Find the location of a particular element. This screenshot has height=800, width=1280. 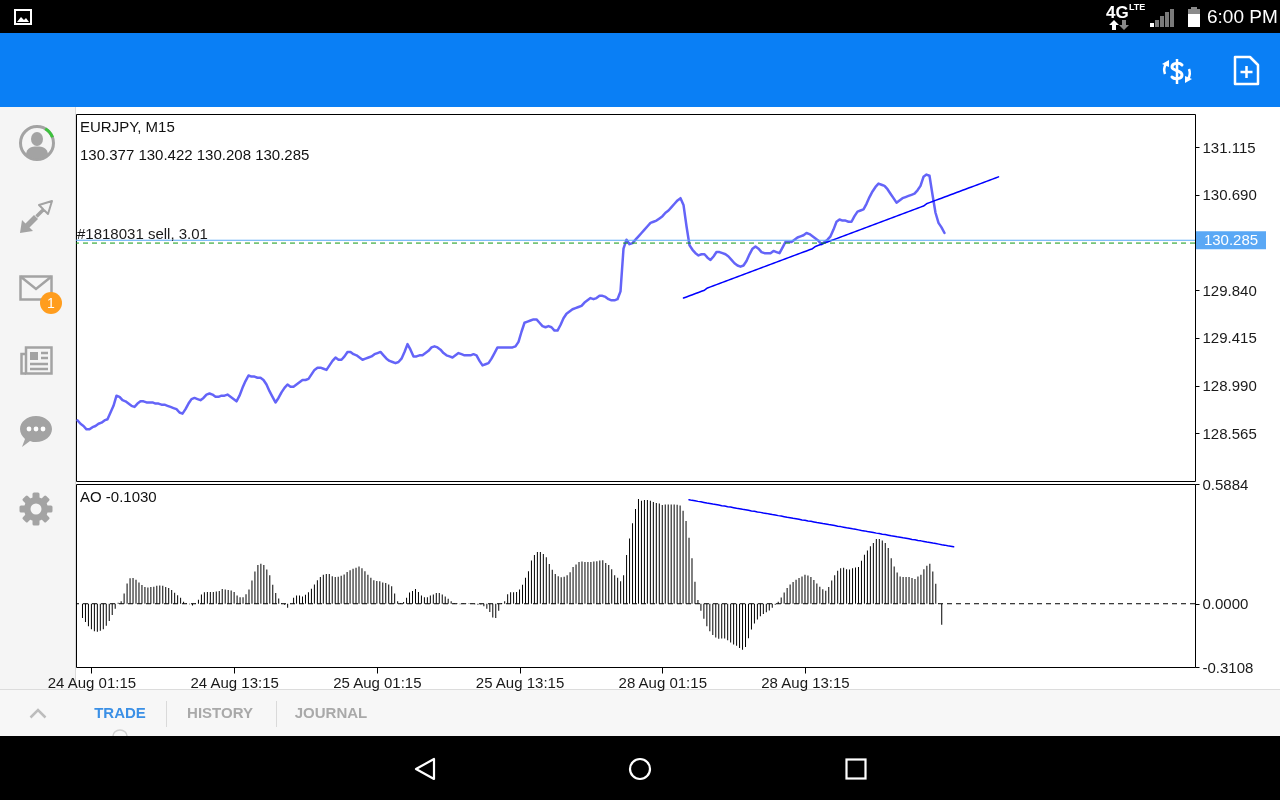

y-tick-label: 129.840 is located at coordinates (1229, 290).